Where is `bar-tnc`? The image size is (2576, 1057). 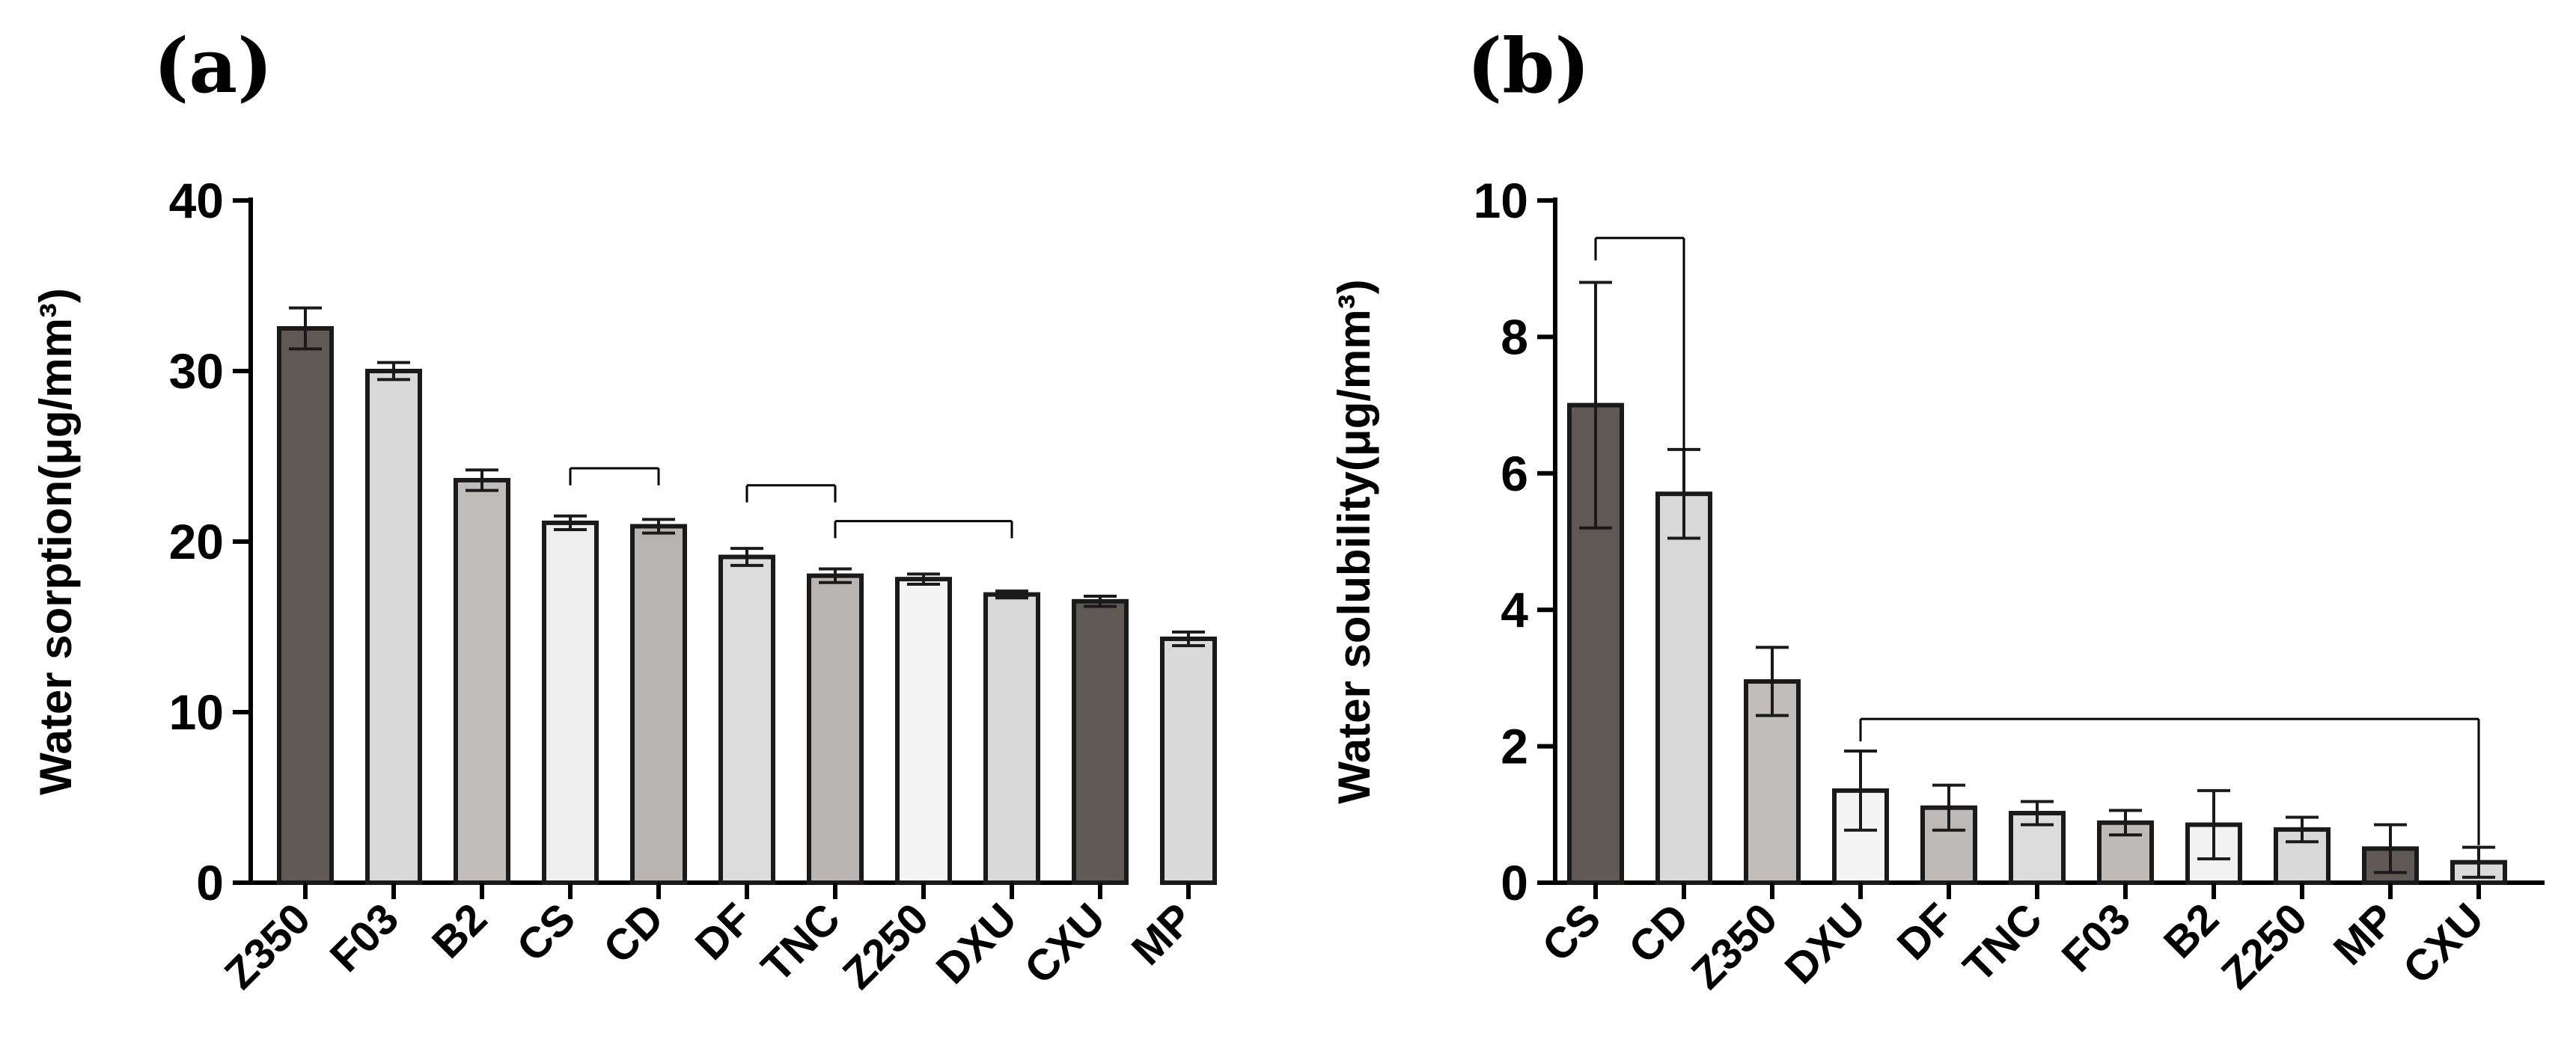 bar-tnc is located at coordinates (836, 729).